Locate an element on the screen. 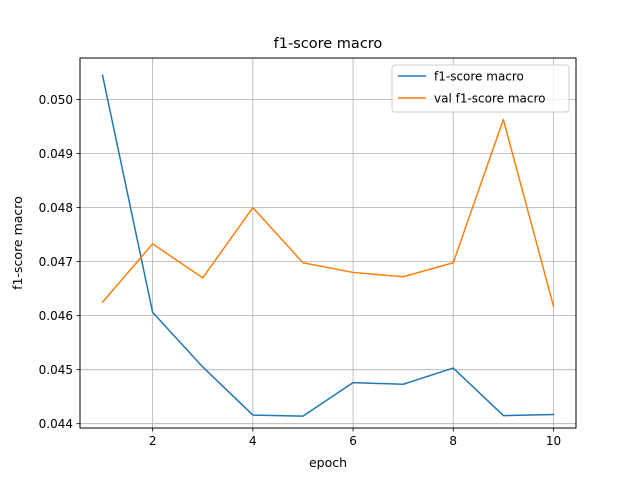 This screenshot has height=480, width=640. y-tick-label: 0.045 is located at coordinates (56, 370).